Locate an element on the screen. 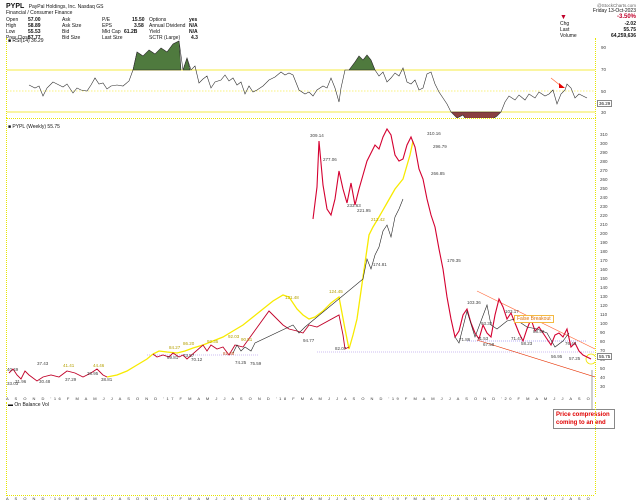 This screenshot has height=503, width=640. last-value: 55.75 is located at coordinates (629, 30).